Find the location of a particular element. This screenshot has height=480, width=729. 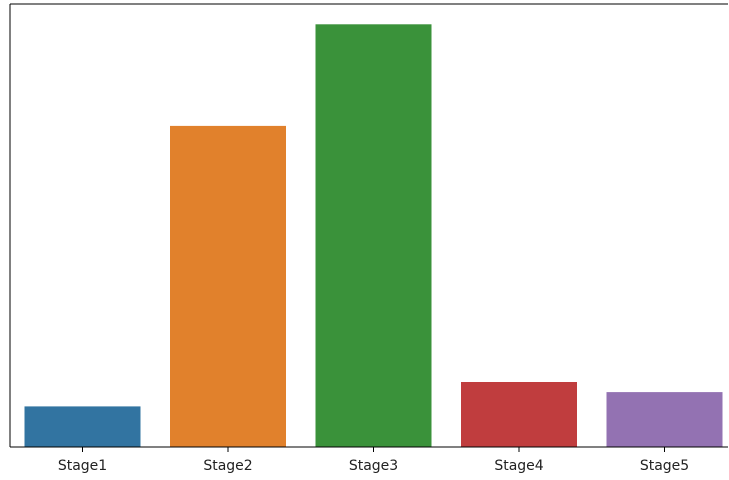

x-tick-label: Stage4 is located at coordinates (518, 466).